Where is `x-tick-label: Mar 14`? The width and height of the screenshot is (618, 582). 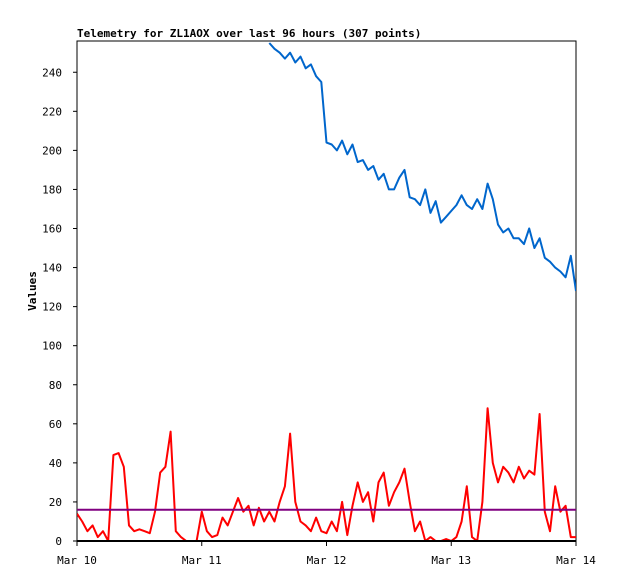 x-tick-label: Mar 14 is located at coordinates (576, 560).